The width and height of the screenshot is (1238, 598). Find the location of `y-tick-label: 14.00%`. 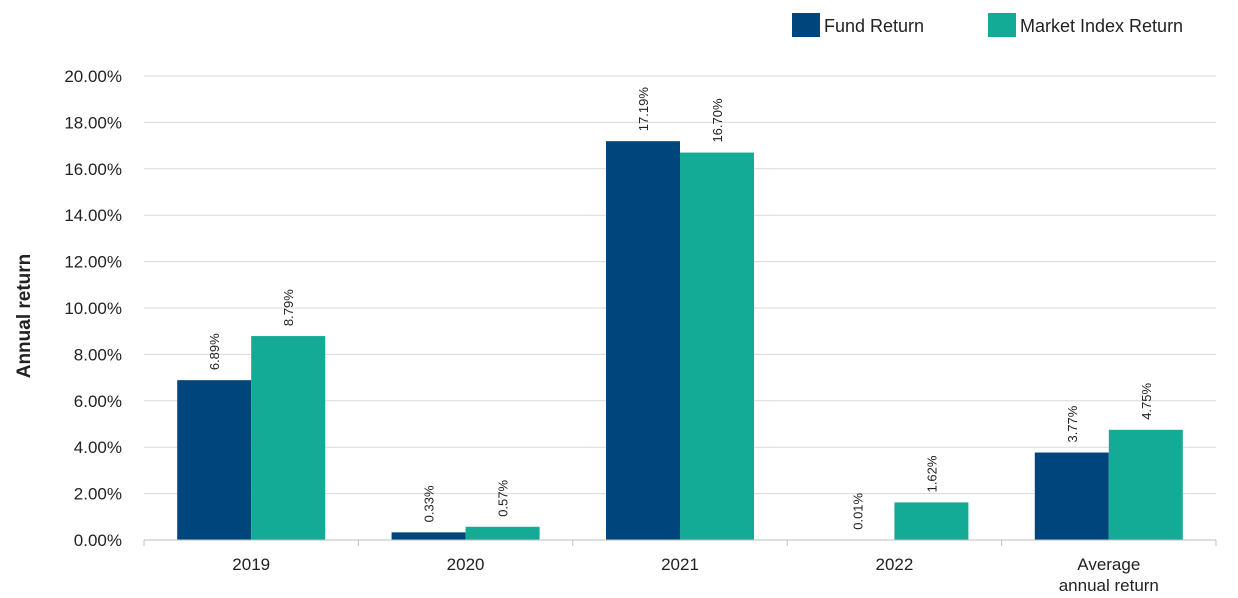

y-tick-label: 14.00% is located at coordinates (93, 215).